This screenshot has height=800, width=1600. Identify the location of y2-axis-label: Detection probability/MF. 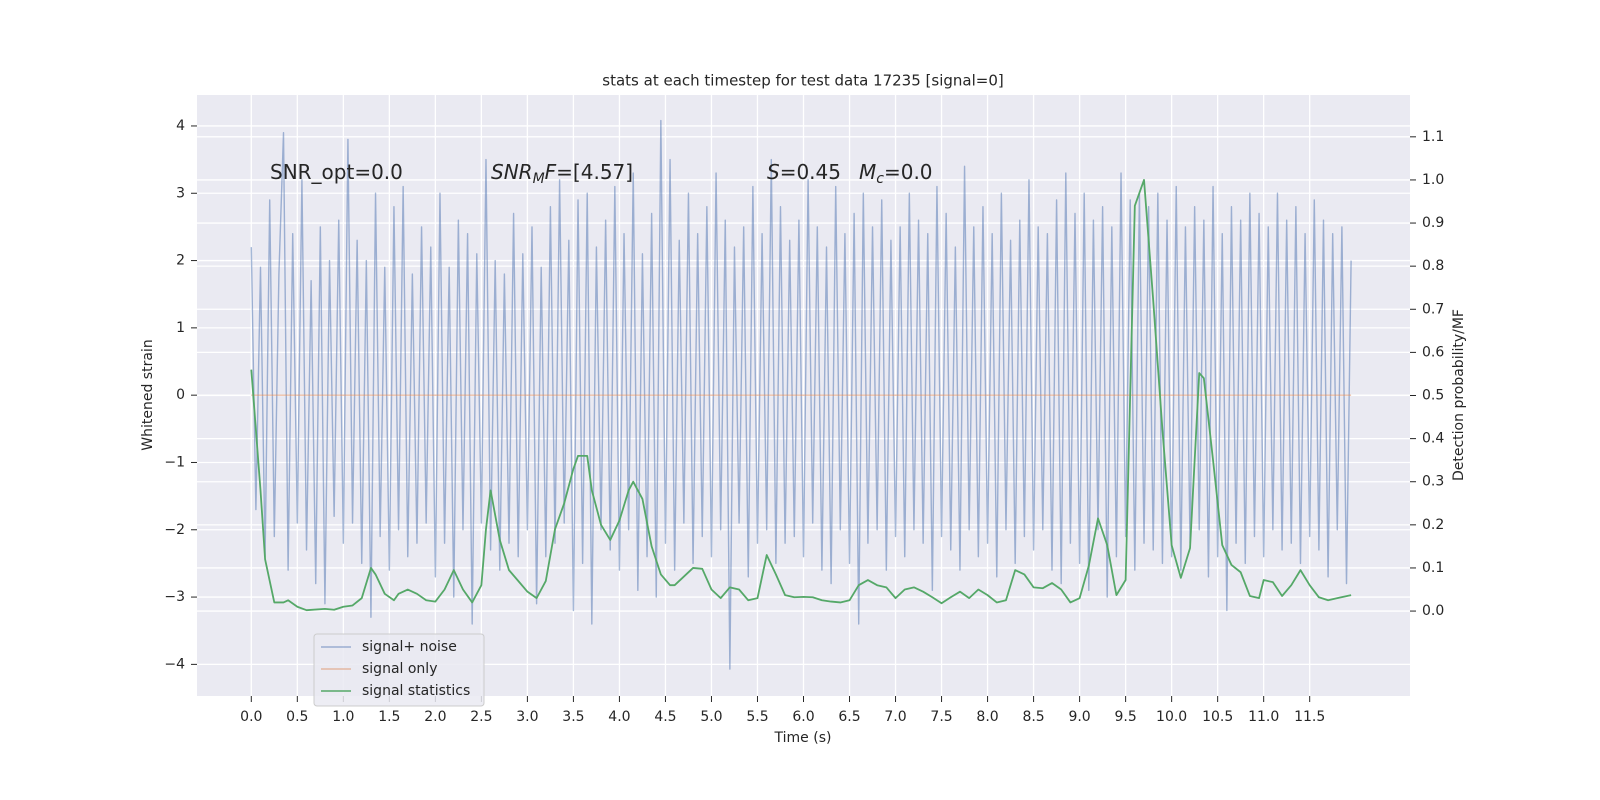
(1459, 395).